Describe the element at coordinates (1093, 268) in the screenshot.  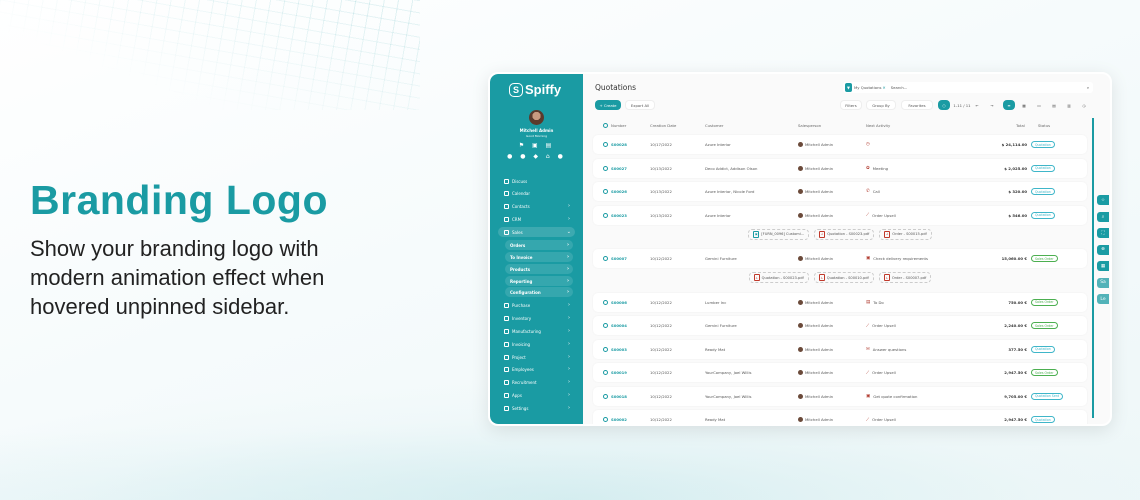
I see `scrollbar` at that location.